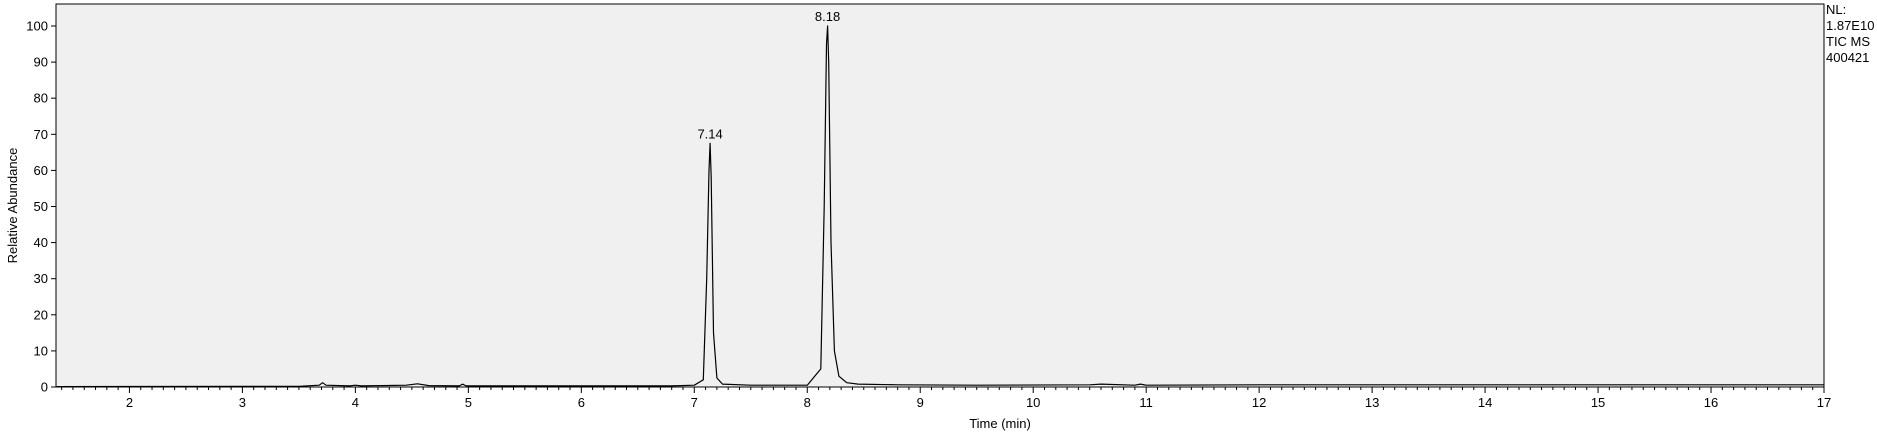  What do you see at coordinates (709, 133) in the screenshot?
I see `peak-label: 7.14` at bounding box center [709, 133].